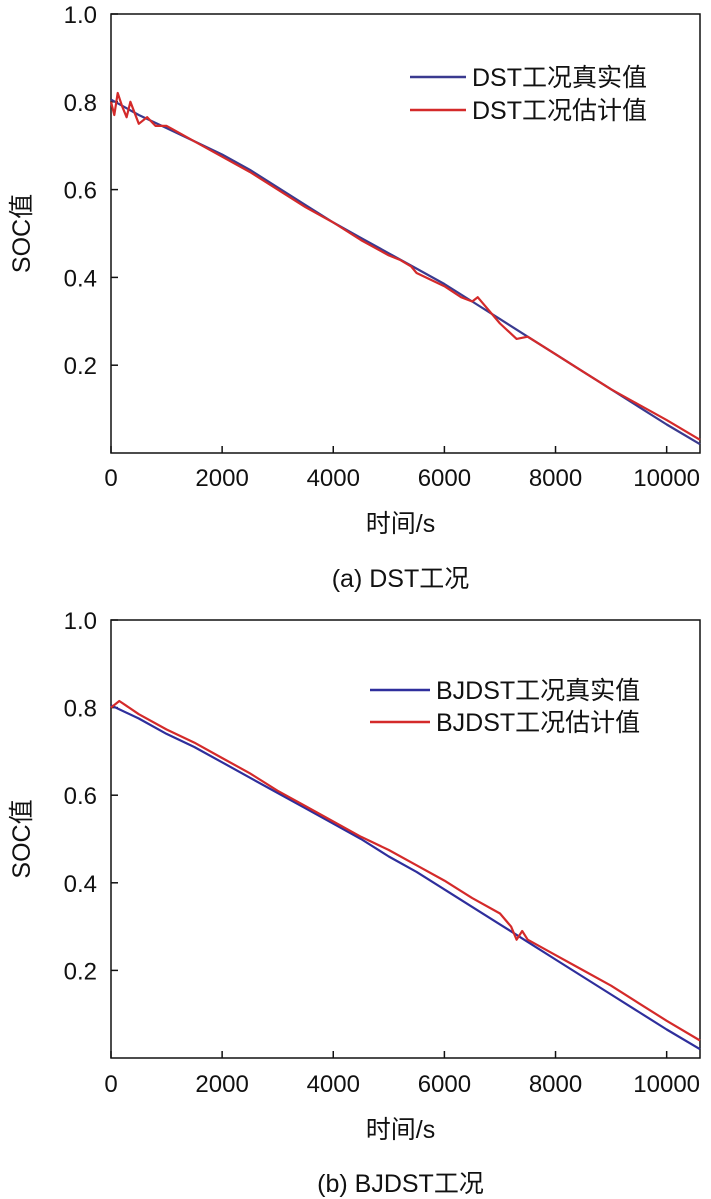  Describe the element at coordinates (400, 1184) in the screenshot. I see `panel-caption: (b) BJDST工况` at that location.